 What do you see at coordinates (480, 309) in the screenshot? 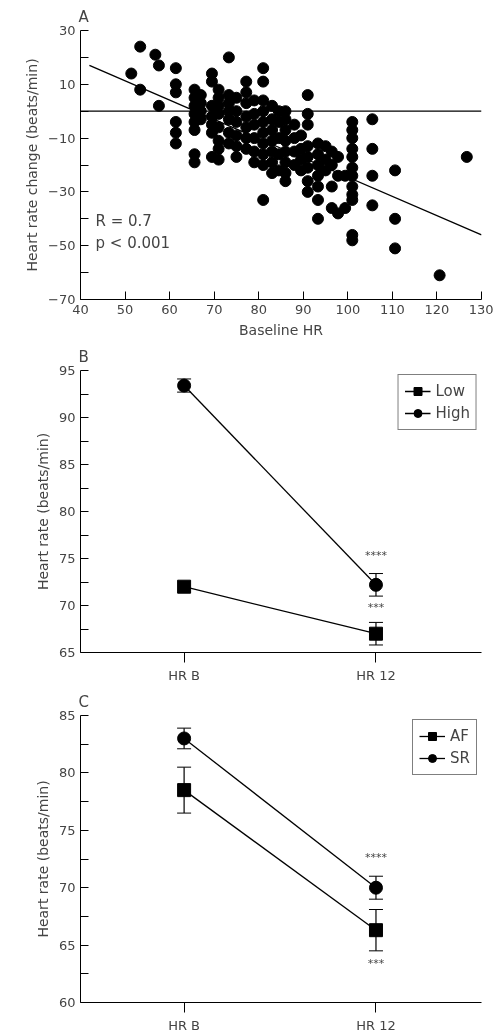
I see `x-tick-label: 130` at bounding box center [480, 309].